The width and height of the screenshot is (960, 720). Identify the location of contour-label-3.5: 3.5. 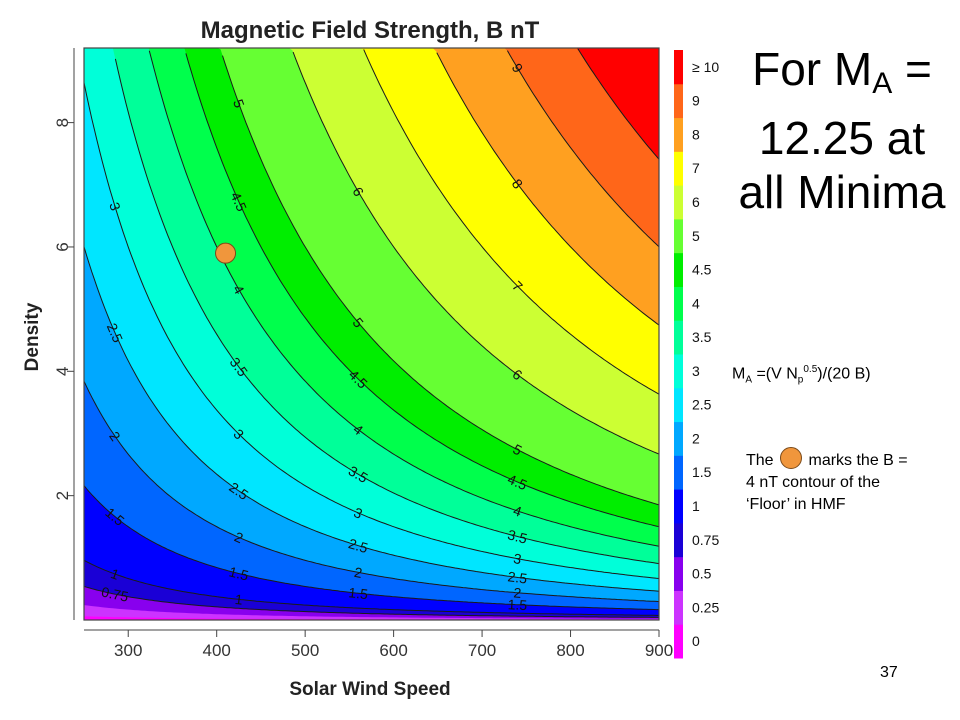
(517, 536).